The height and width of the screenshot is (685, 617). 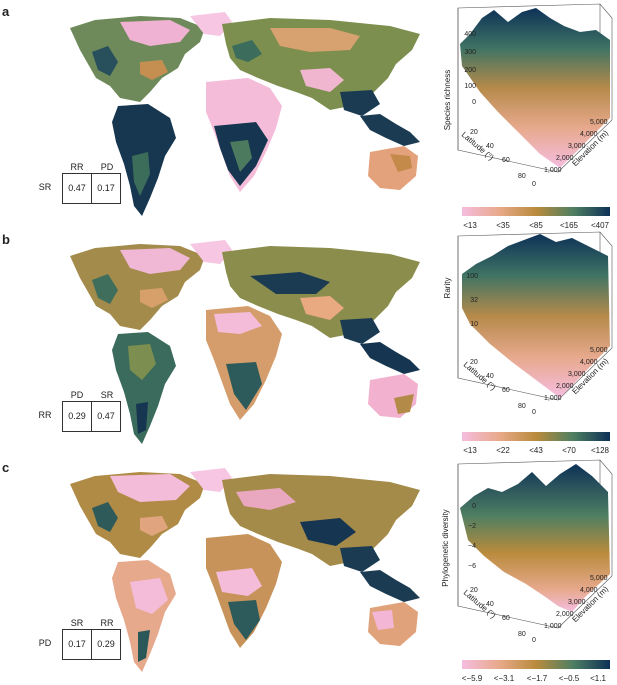 What do you see at coordinates (536, 444) in the screenshot?
I see `color-legend: <13 <22 <43 <70 <128` at bounding box center [536, 444].